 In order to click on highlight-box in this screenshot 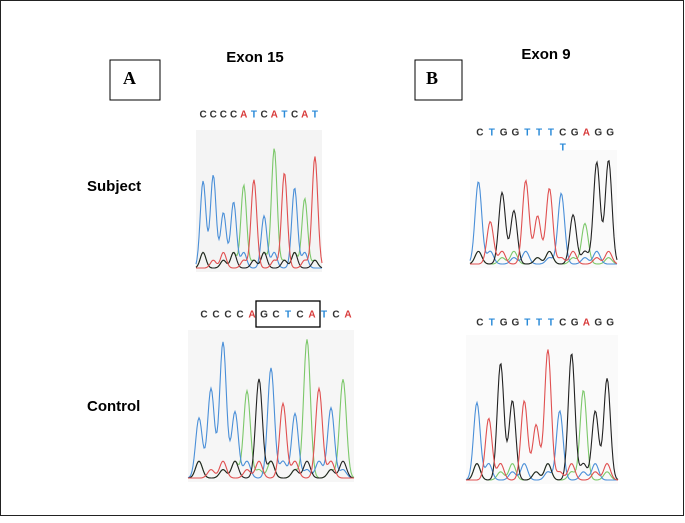, I will do `click(288, 314)`.